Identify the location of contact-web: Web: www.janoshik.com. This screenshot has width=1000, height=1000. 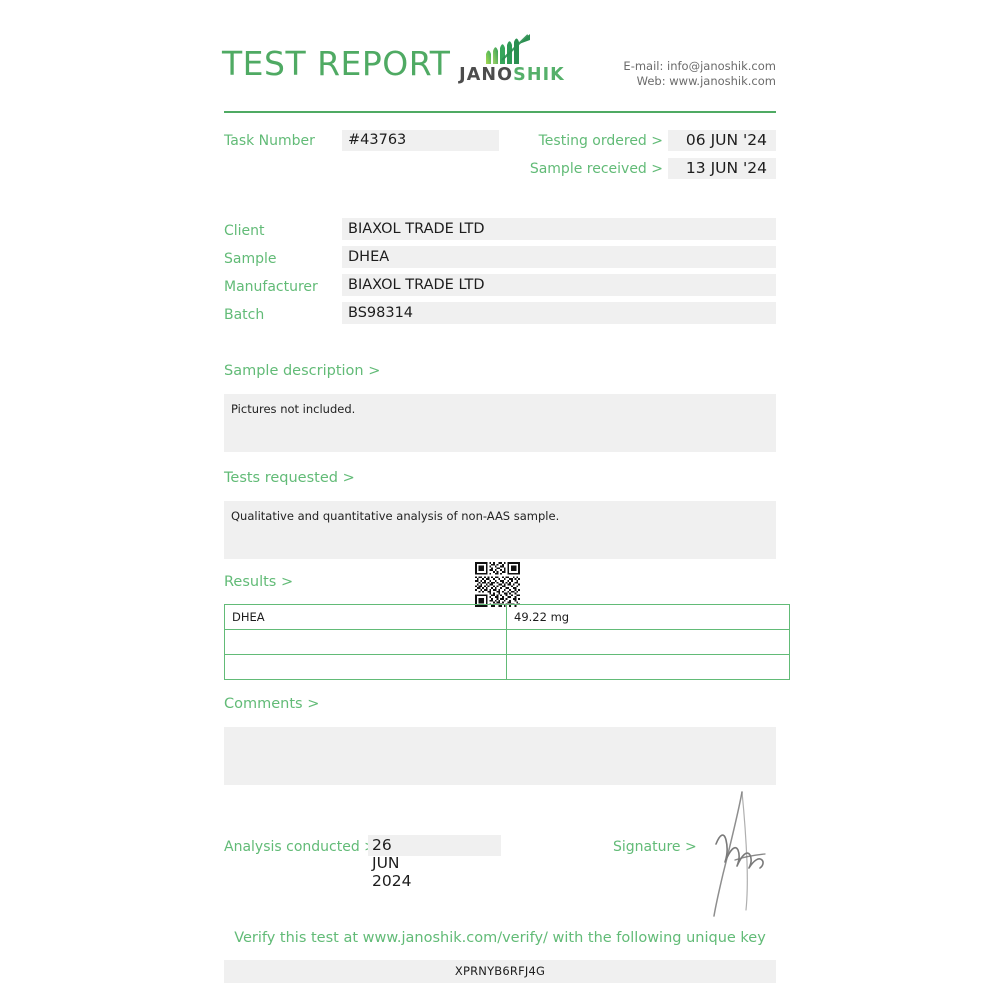
(706, 81).